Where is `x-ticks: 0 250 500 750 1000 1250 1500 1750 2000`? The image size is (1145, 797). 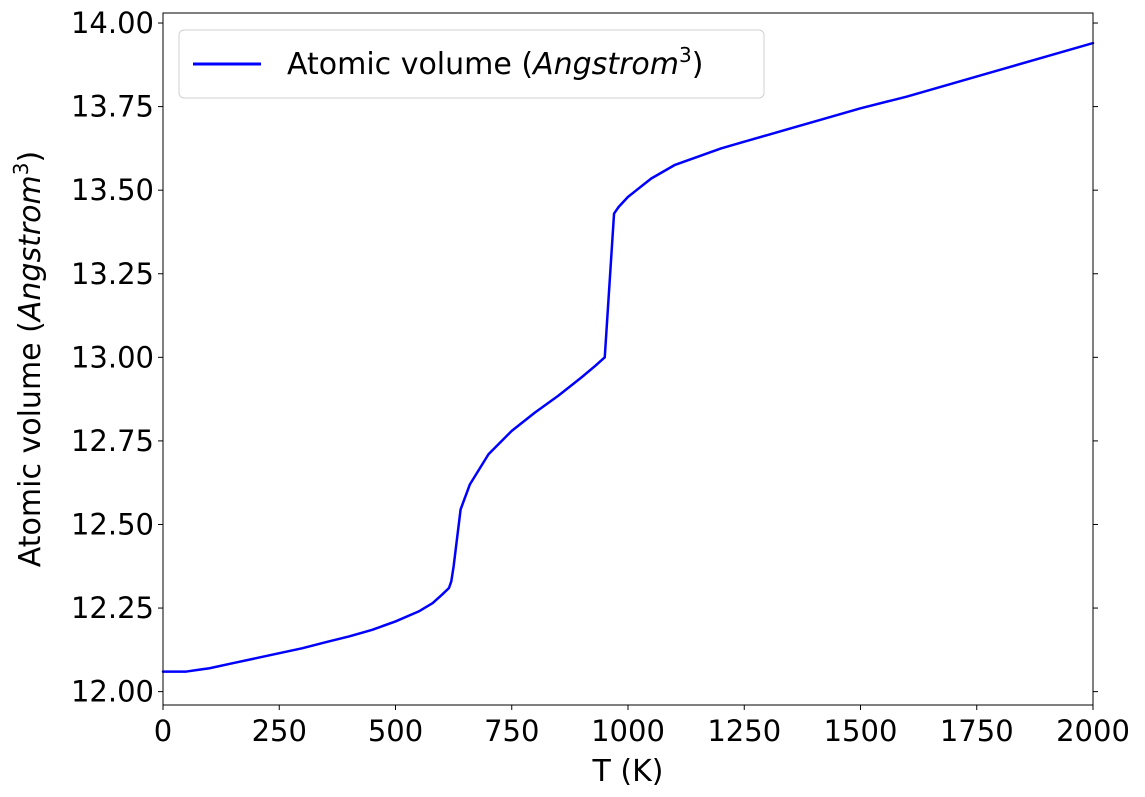
x-ticks: 0 250 500 750 1000 1250 1500 1750 2000 is located at coordinates (642, 726).